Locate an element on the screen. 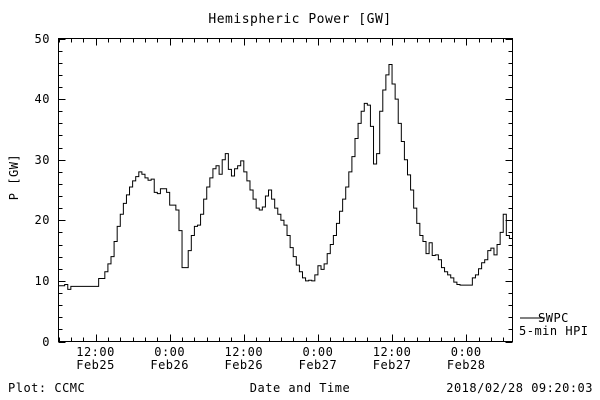 Image resolution: width=600 pixels, height=400 pixels. legend-series-sublabel: 5-min HPI is located at coordinates (554, 331).